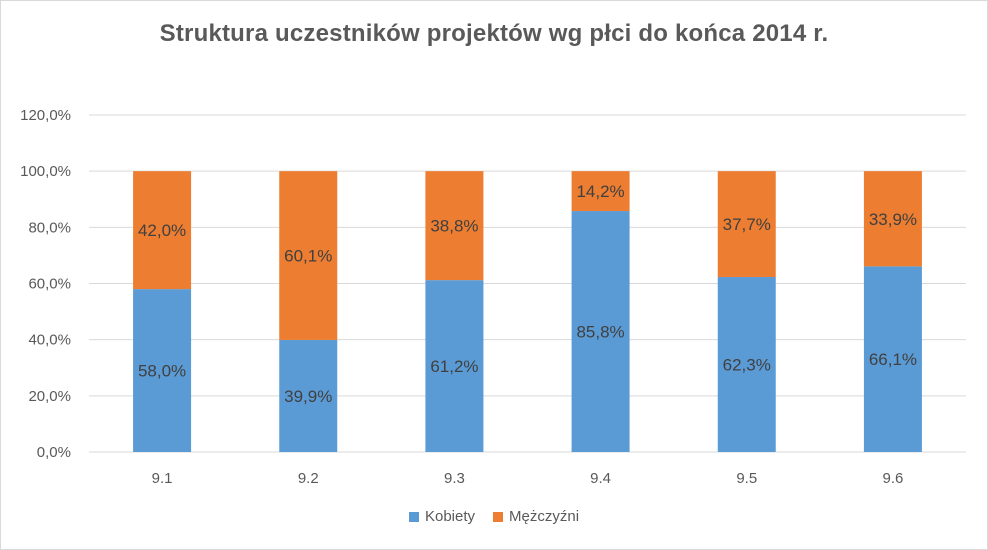  I want to click on bar-mezczyzni-9.4, so click(600, 191).